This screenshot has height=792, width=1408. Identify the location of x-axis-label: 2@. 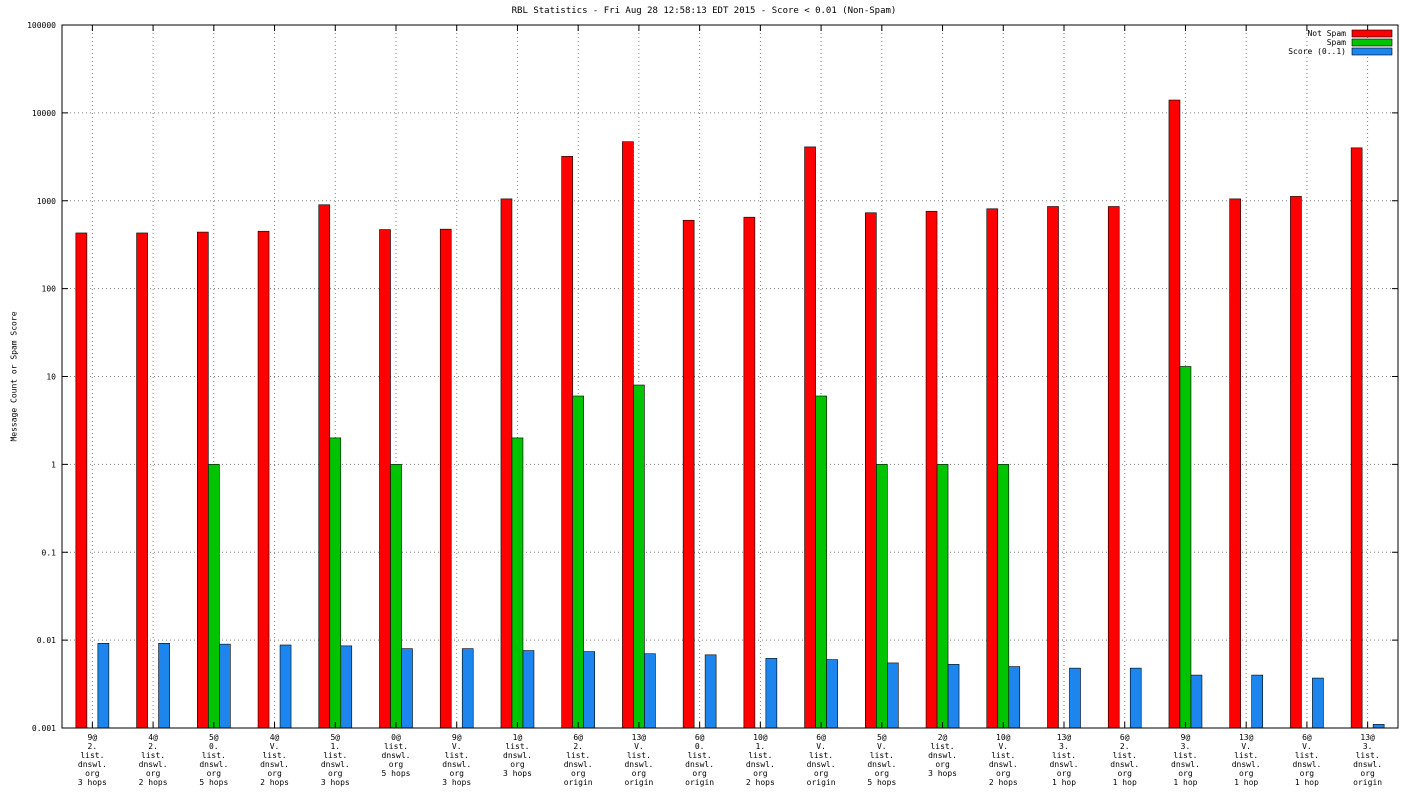
(943, 737).